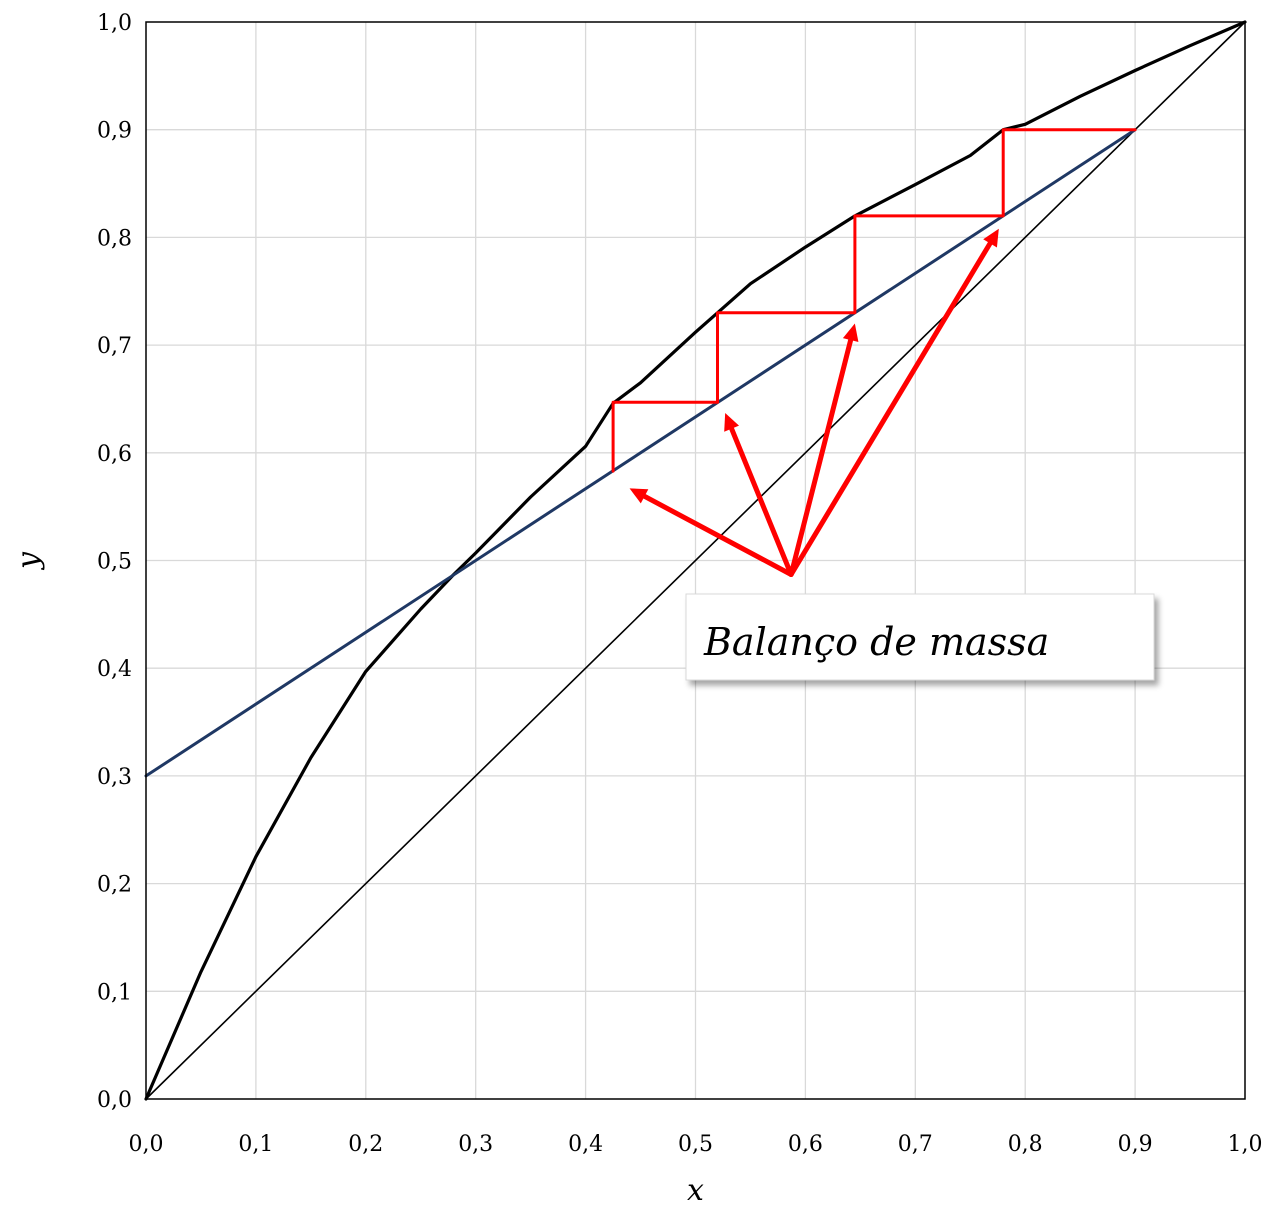  I want to click on x-axis-title: x, so click(695, 1190).